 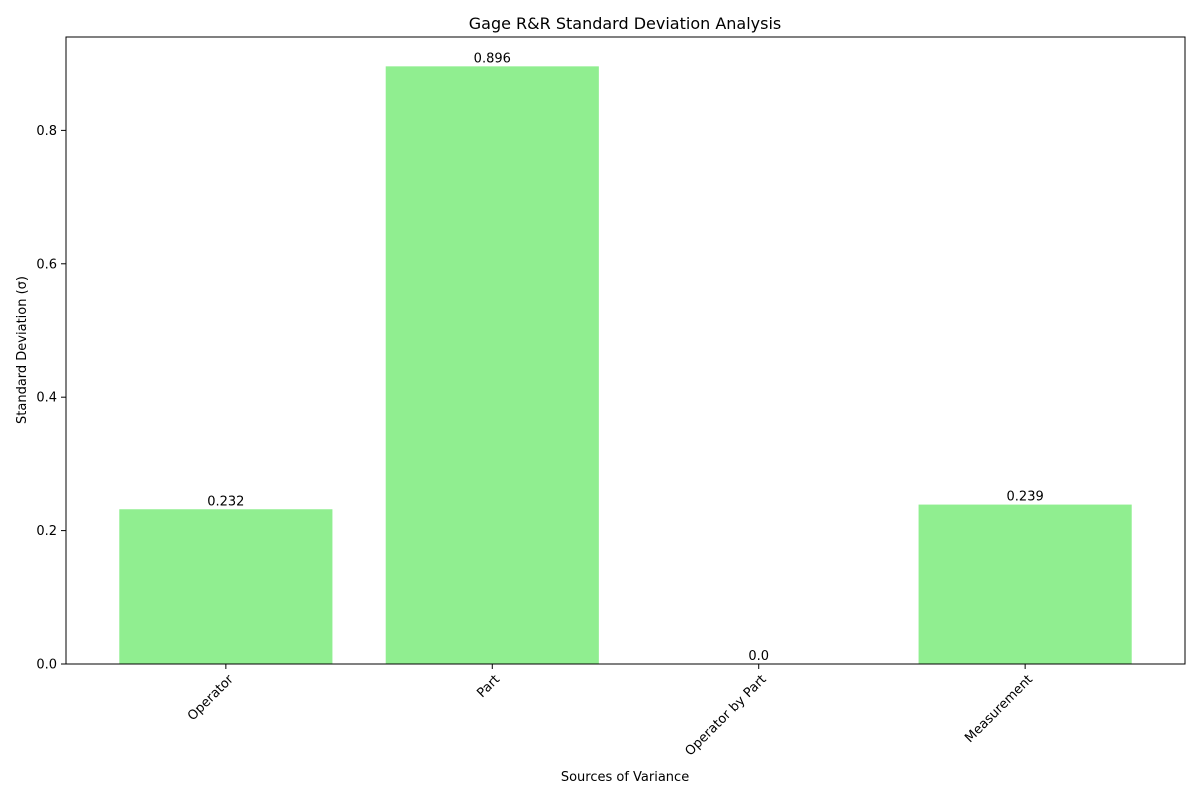 I want to click on y-tick-label: 0.6, so click(x=46, y=264).